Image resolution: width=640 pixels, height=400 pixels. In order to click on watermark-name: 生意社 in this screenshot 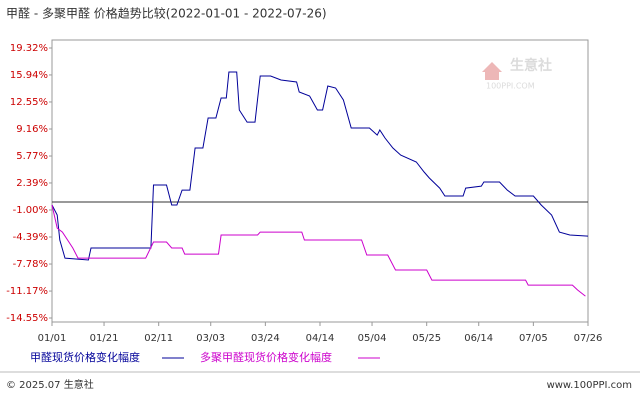, I will do `click(531, 65)`.